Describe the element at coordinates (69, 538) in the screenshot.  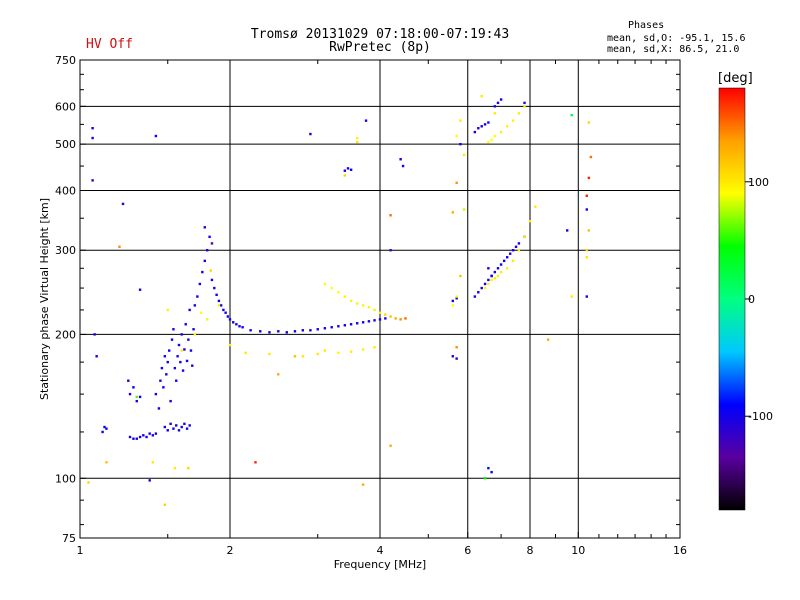
I see `y-tick-label: 75` at that location.